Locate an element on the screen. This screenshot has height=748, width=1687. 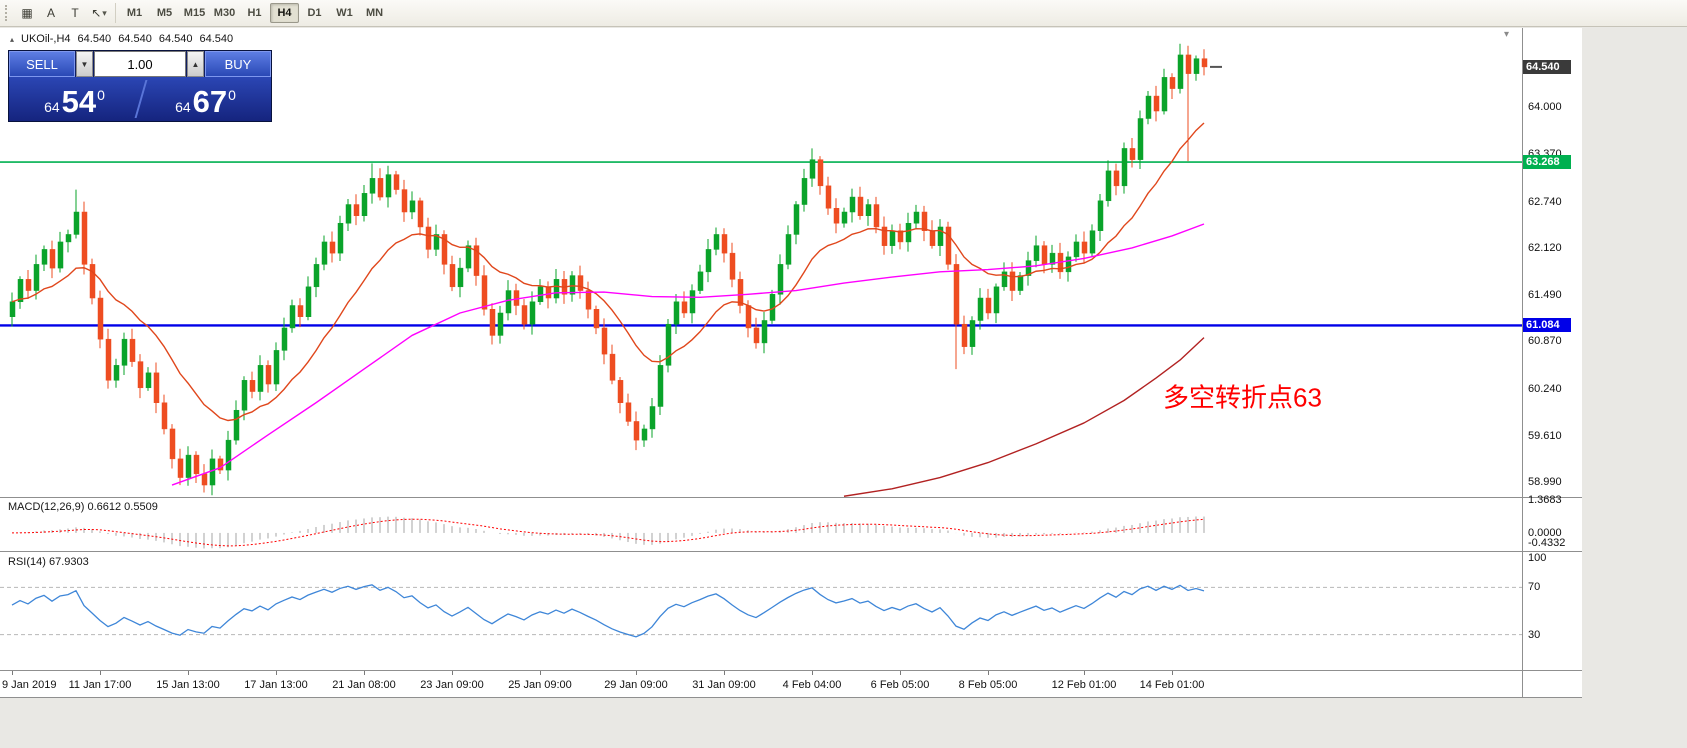
timeframe-button-m5: M5 is located at coordinates (164, 13).